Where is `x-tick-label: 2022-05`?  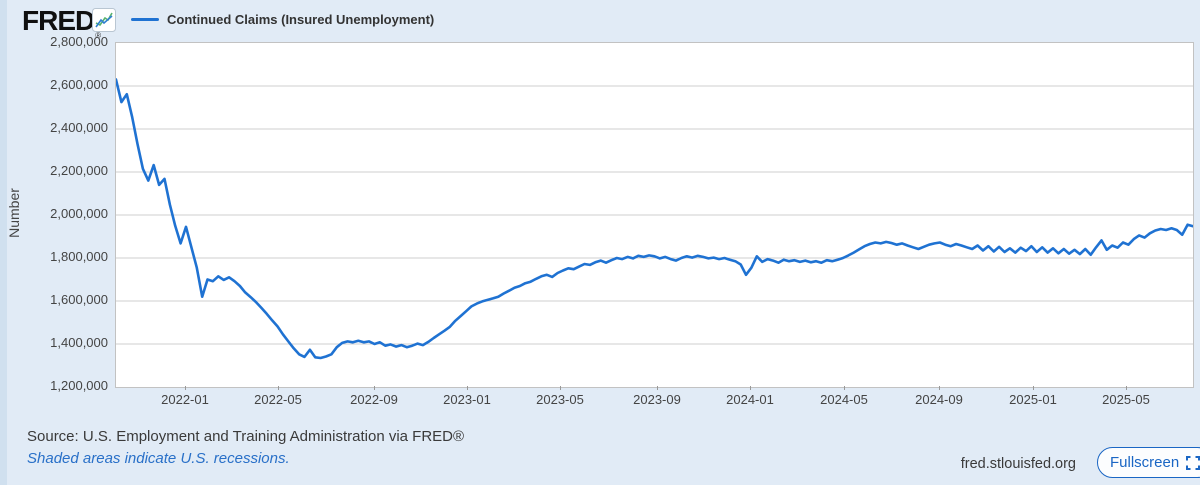
x-tick-label: 2022-05 is located at coordinates (278, 399).